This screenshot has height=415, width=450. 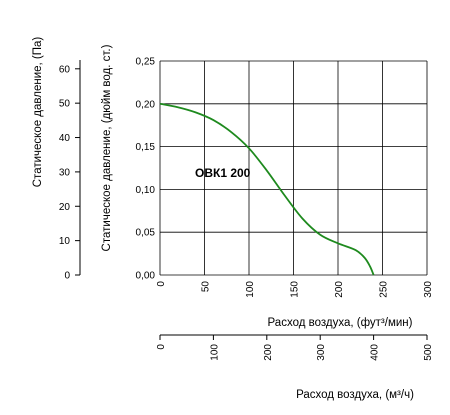 I want to click on y2-tick-label: 20, so click(x=65, y=207).